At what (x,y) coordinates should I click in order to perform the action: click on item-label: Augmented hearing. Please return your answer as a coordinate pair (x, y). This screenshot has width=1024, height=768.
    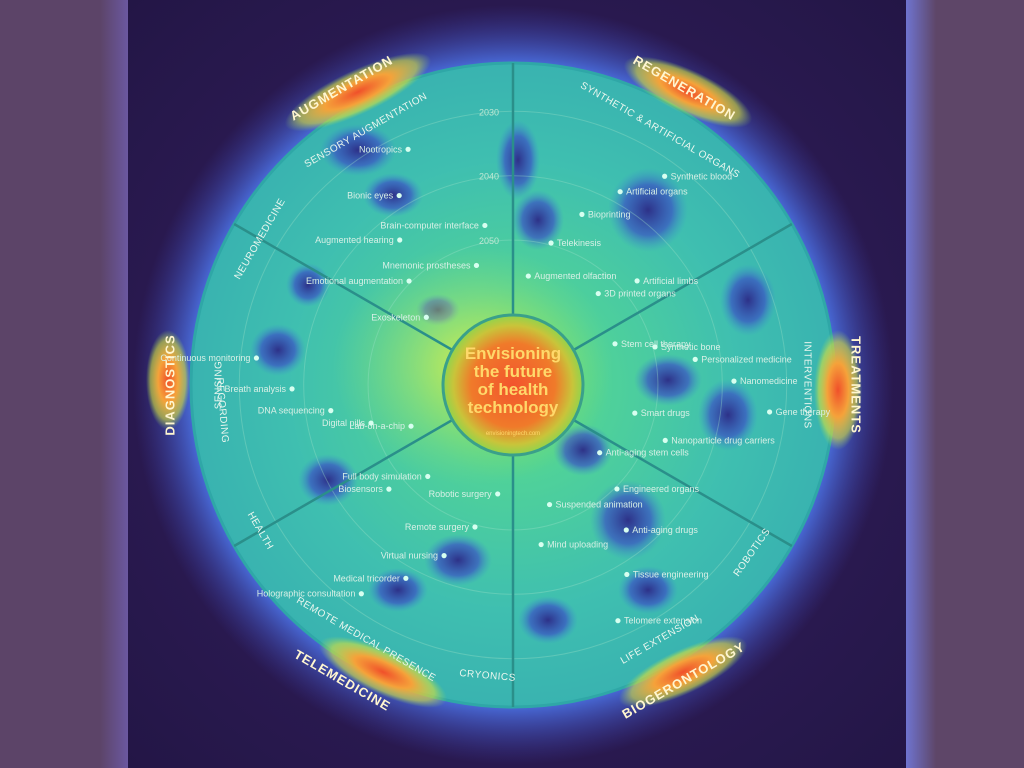
    Looking at the image, I should click on (354, 240).